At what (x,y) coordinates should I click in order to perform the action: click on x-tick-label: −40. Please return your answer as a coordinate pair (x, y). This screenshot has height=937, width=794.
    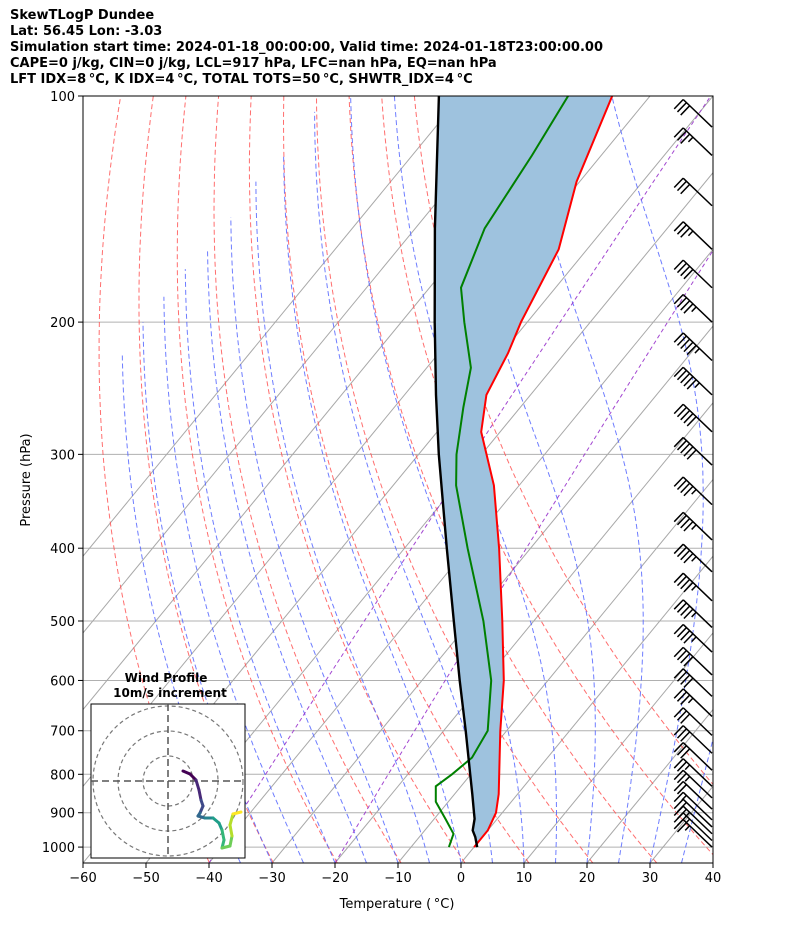
    Looking at the image, I should click on (208, 878).